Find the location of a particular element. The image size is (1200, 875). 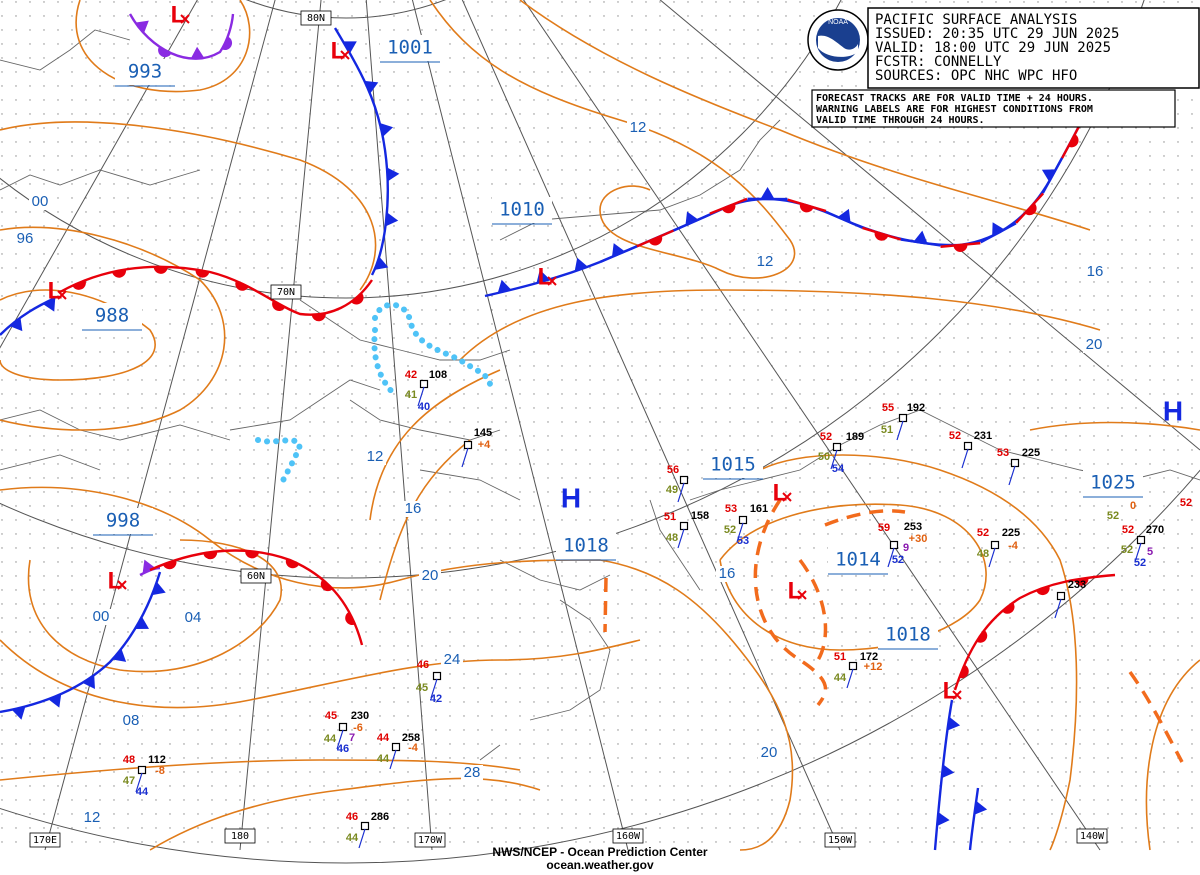

grid-label: 80N is located at coordinates (316, 18).